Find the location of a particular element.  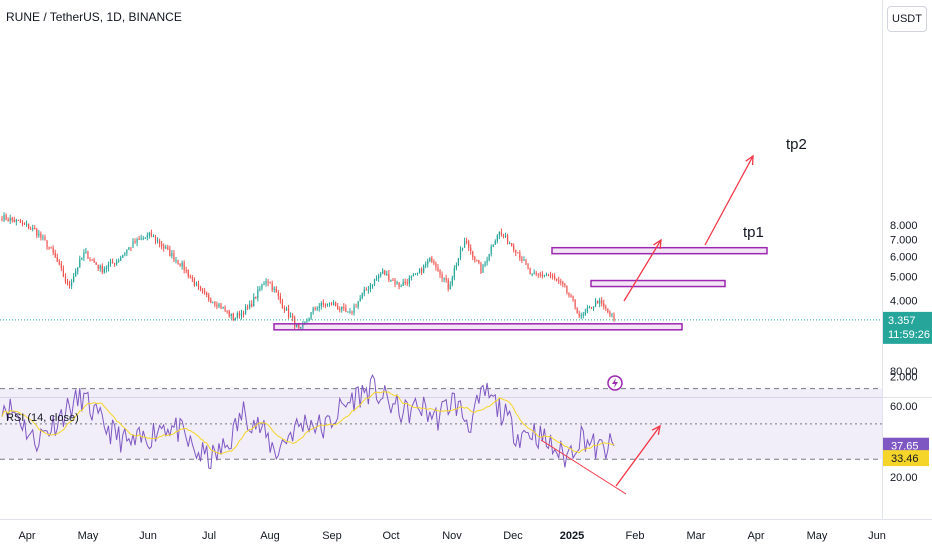

rsi-title: RSI (14, close) is located at coordinates (42, 418).